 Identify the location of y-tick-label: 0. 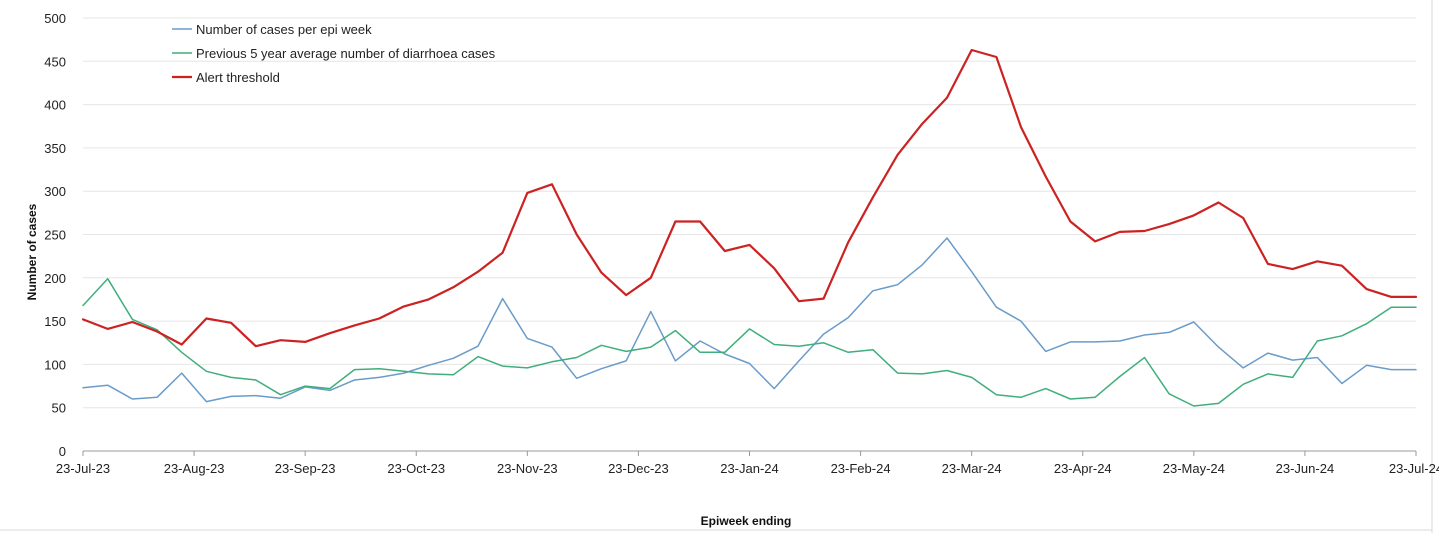
(62, 451).